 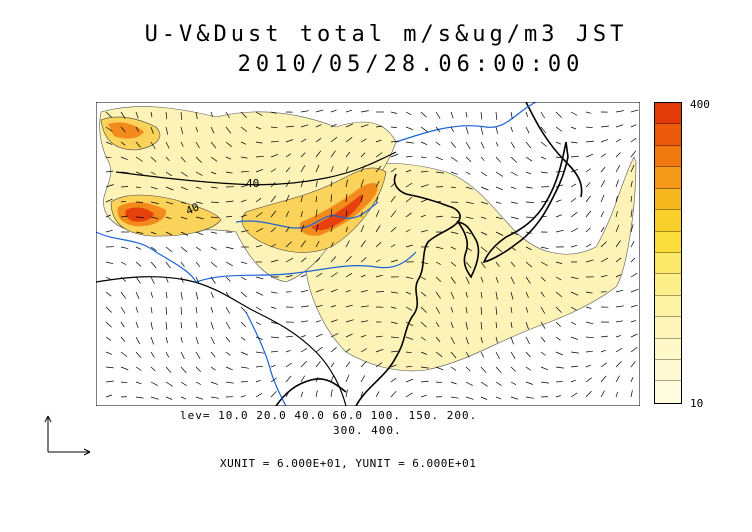 What do you see at coordinates (67, 435) in the screenshot?
I see `reference-vector` at bounding box center [67, 435].